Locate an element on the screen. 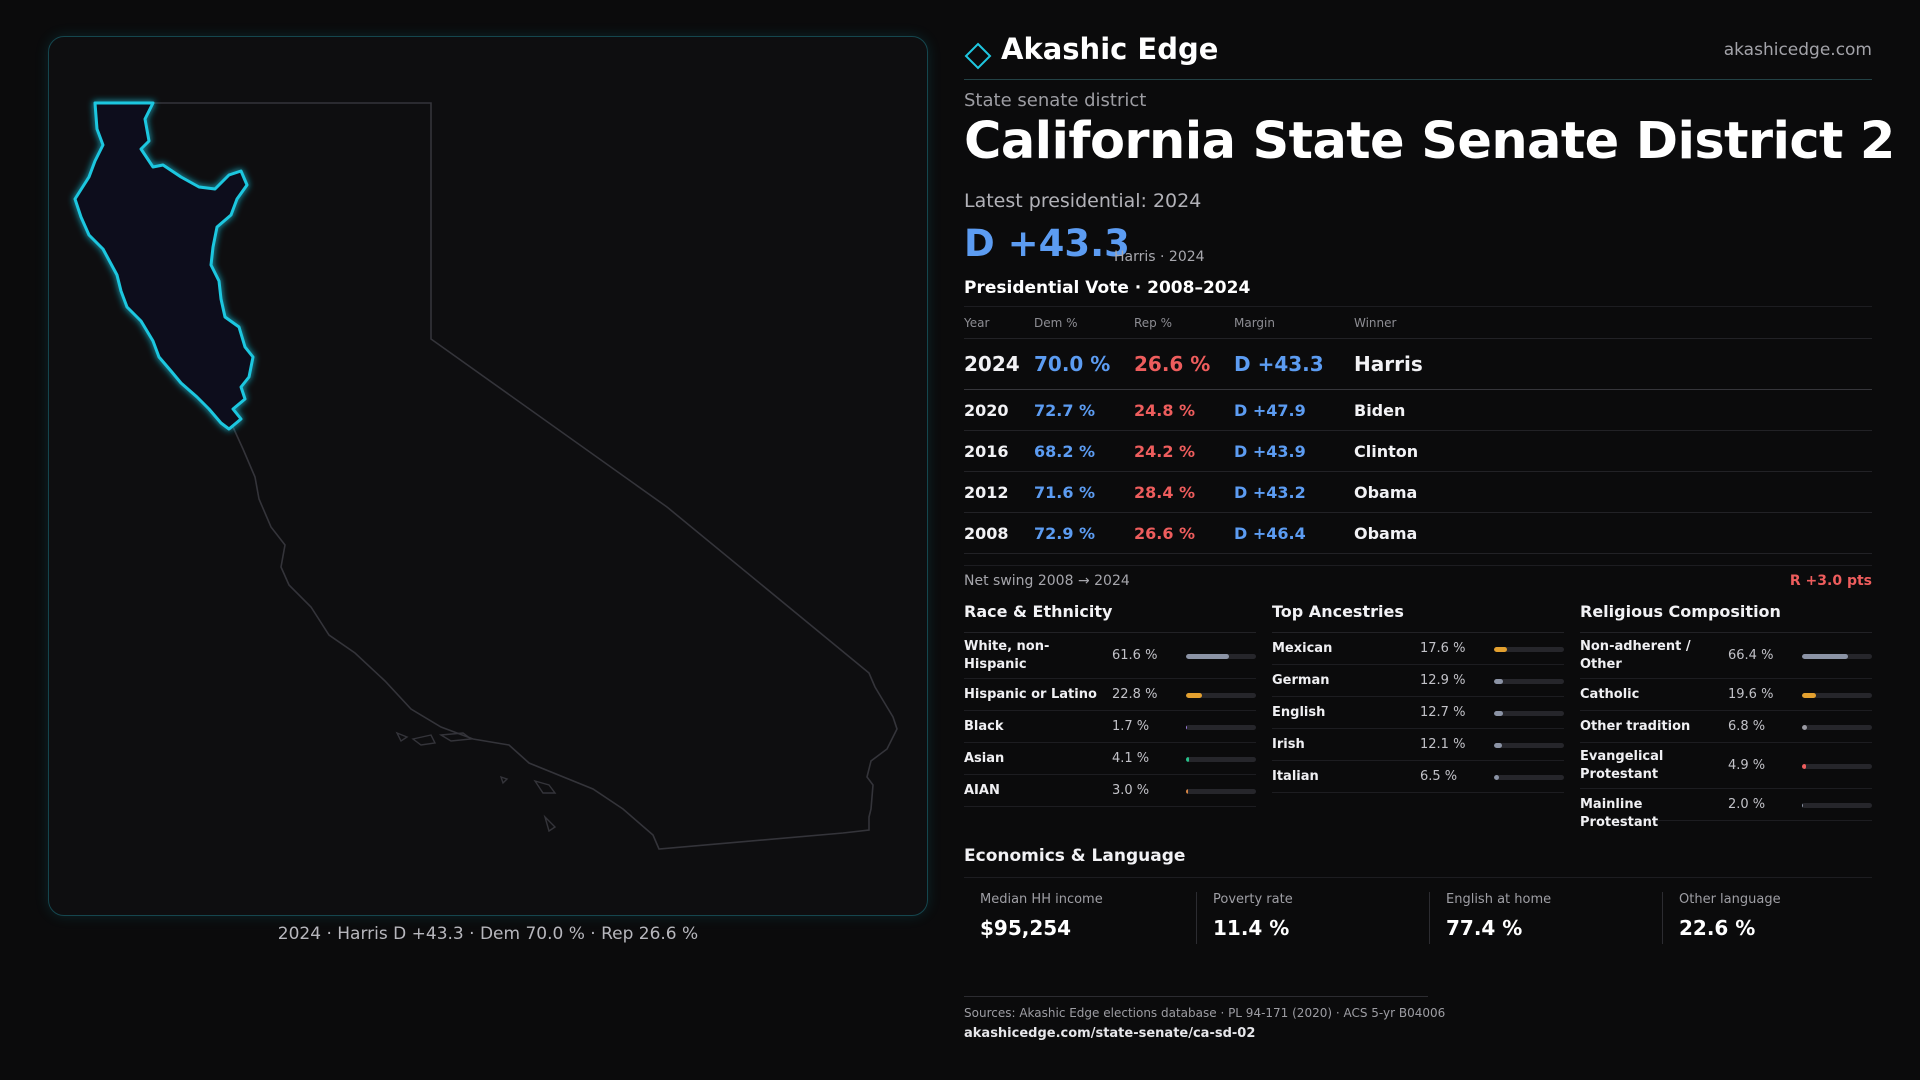 This screenshot has width=1920, height=1080. stat-value: 22.6 % is located at coordinates (1717, 928).